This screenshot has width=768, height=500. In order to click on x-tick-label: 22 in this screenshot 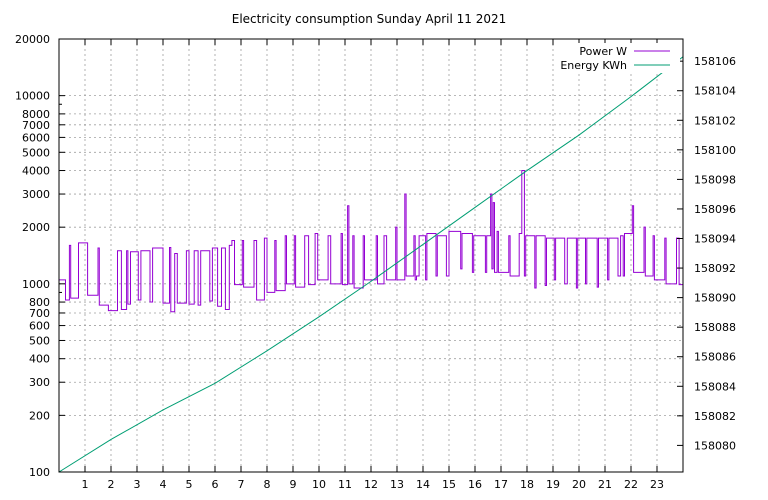, I will do `click(631, 484)`.